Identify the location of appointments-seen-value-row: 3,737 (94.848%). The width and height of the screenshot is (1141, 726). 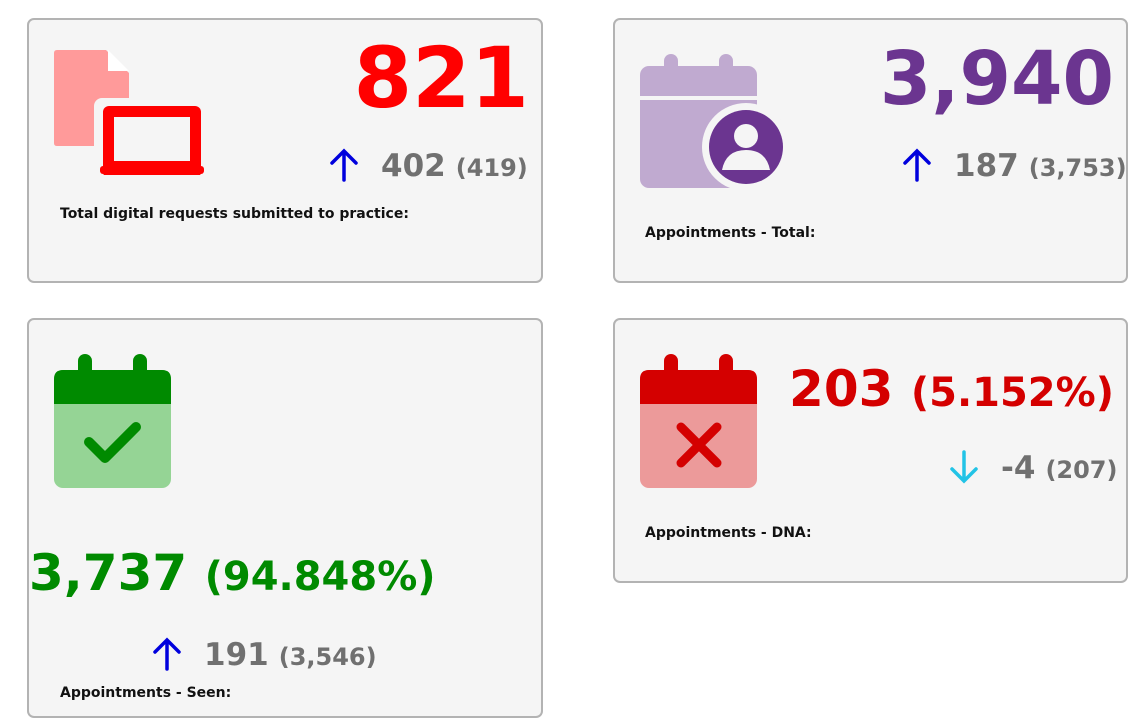
(232, 573).